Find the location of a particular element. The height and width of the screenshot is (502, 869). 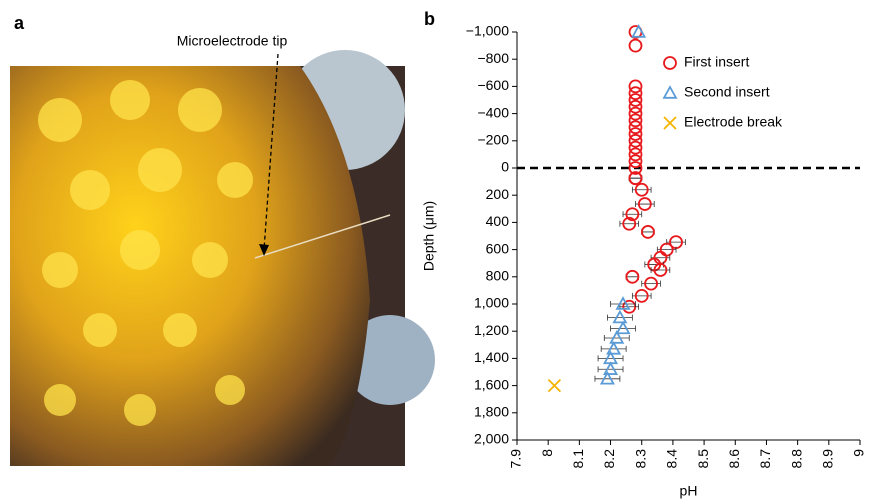

x-tick-label: 8.3 is located at coordinates (640, 459).